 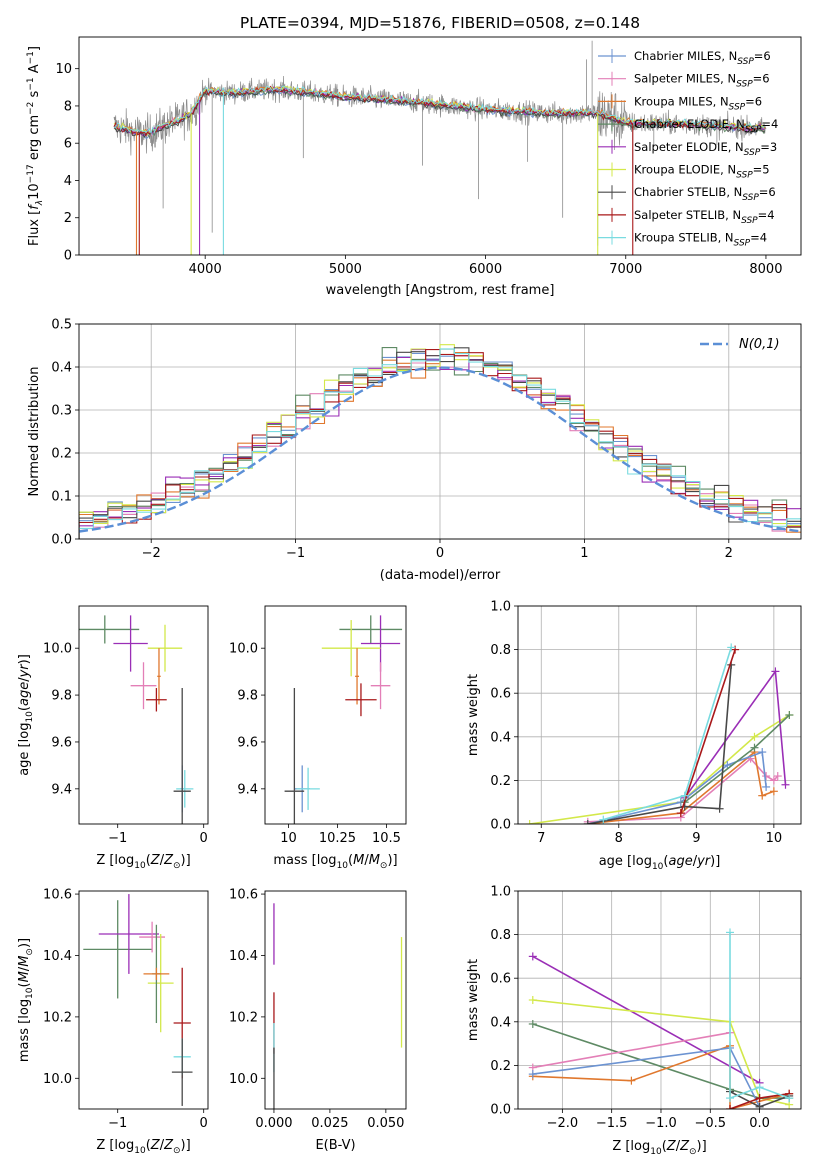 I want to click on y-tick-label: 4, so click(x=68, y=181).